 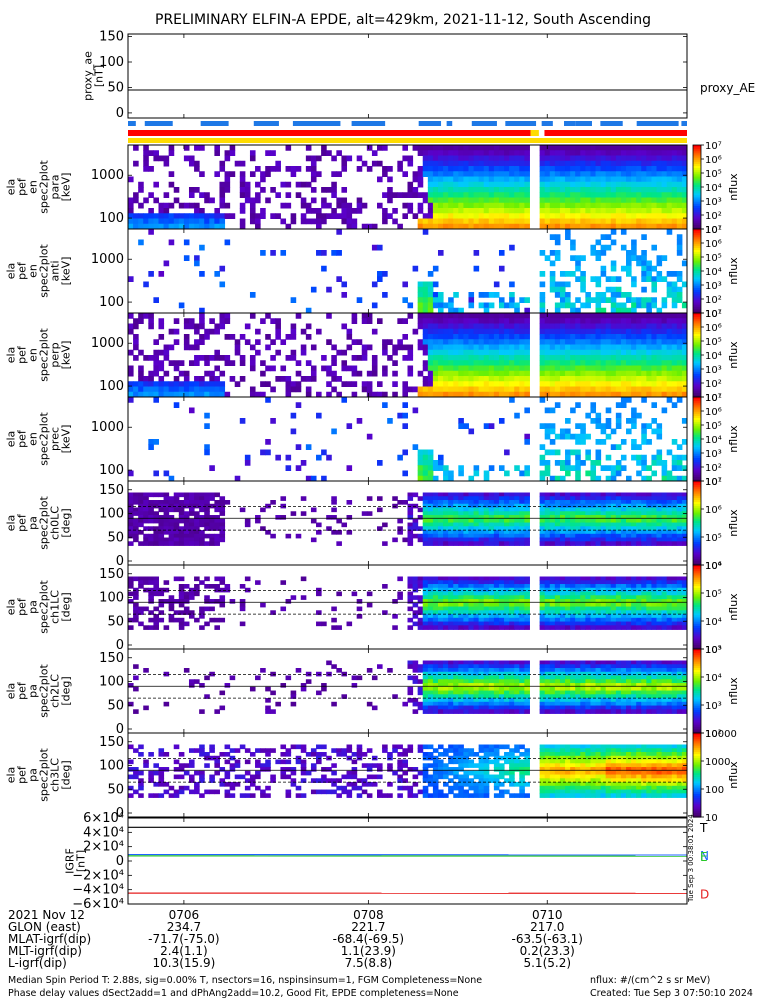 What do you see at coordinates (697, 419) in the screenshot?
I see `energy-spectrogram-en-prec-colorbar-cell` at bounding box center [697, 419].